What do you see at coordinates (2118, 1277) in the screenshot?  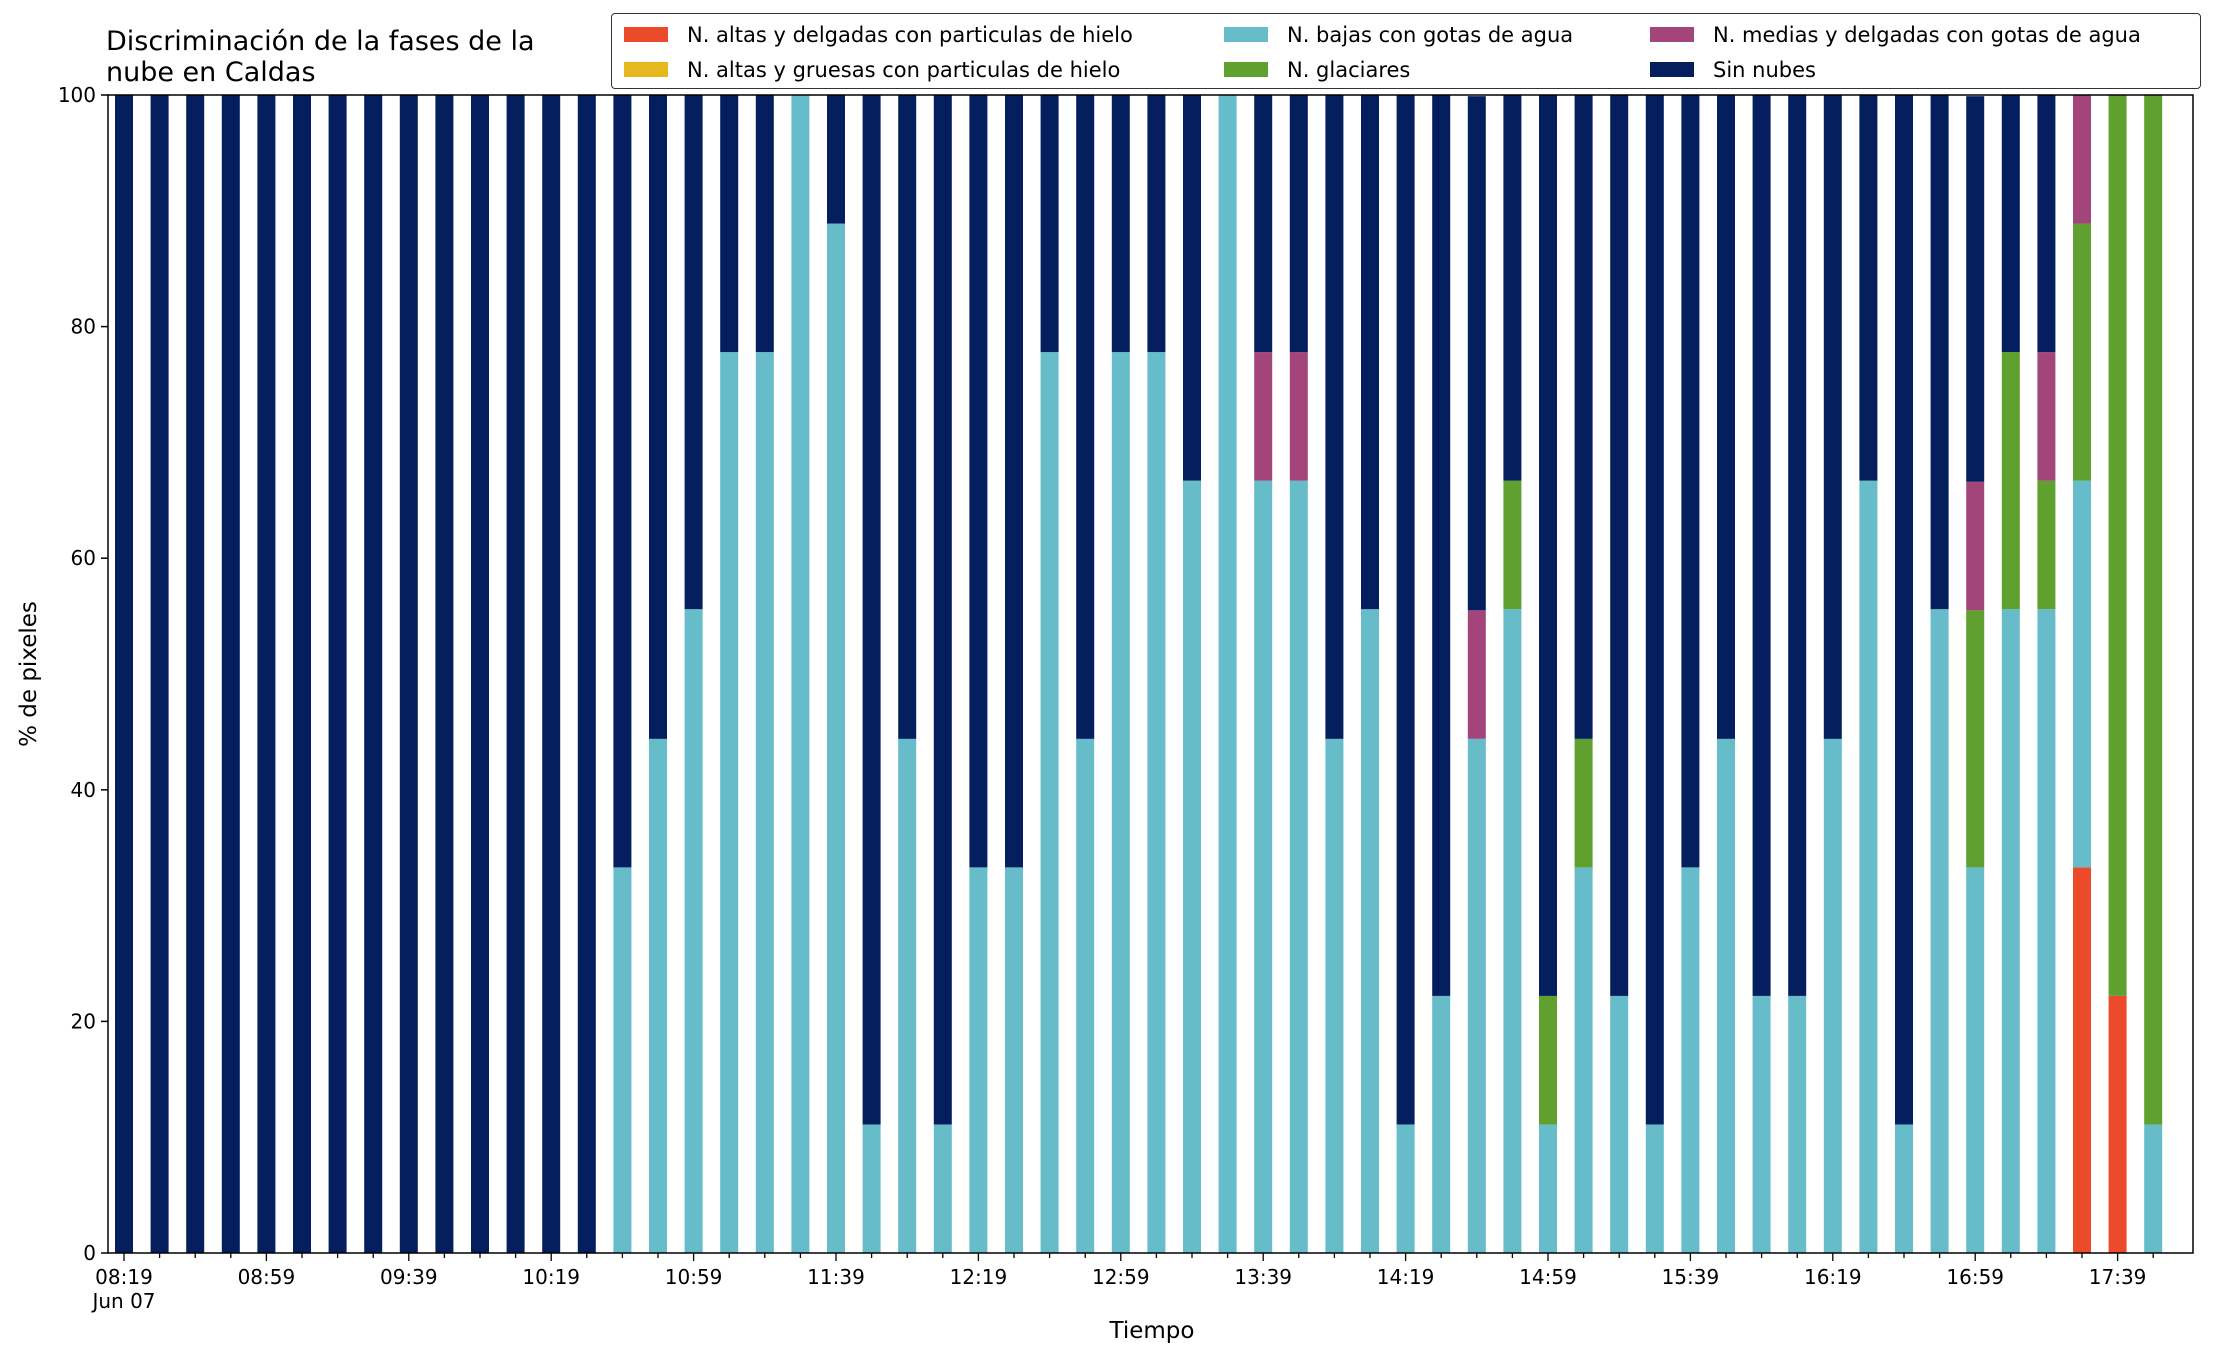 I see `x-tick-label: 17:39` at bounding box center [2118, 1277].